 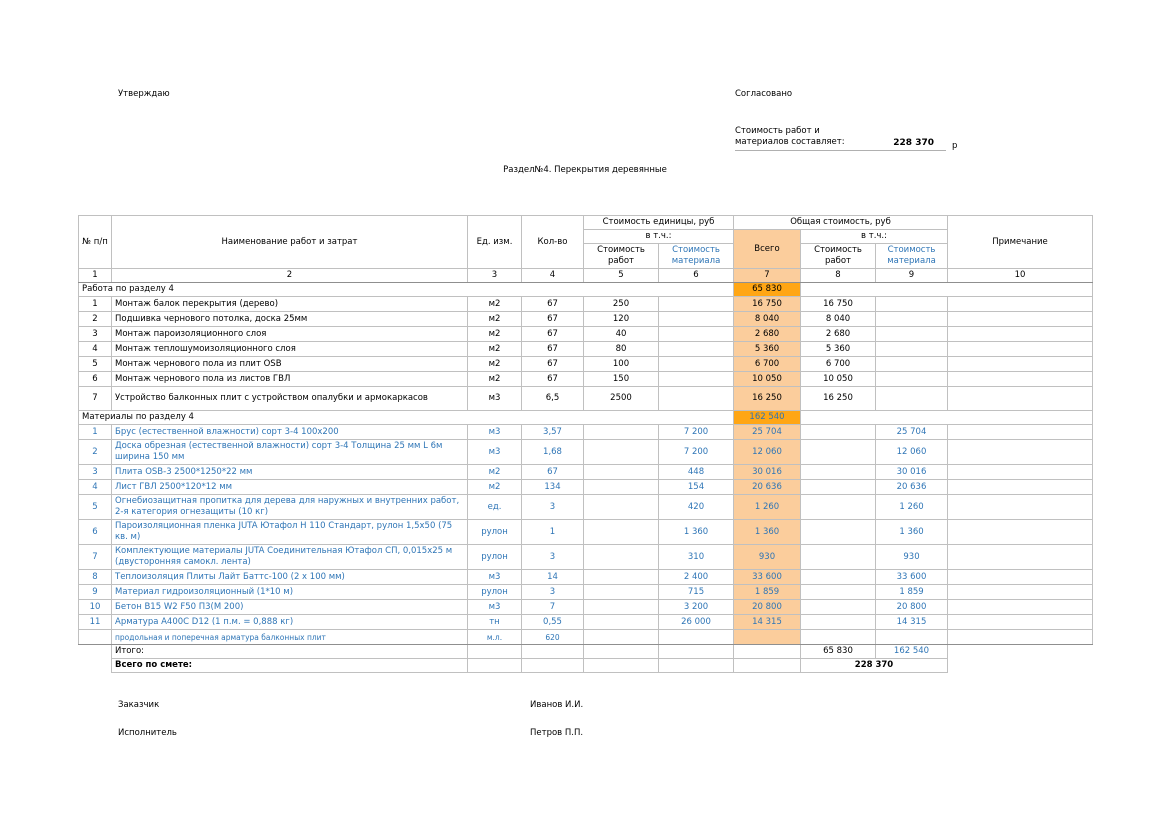 What do you see at coordinates (767, 622) in the screenshot?
I see `item-total: 14 315` at bounding box center [767, 622].